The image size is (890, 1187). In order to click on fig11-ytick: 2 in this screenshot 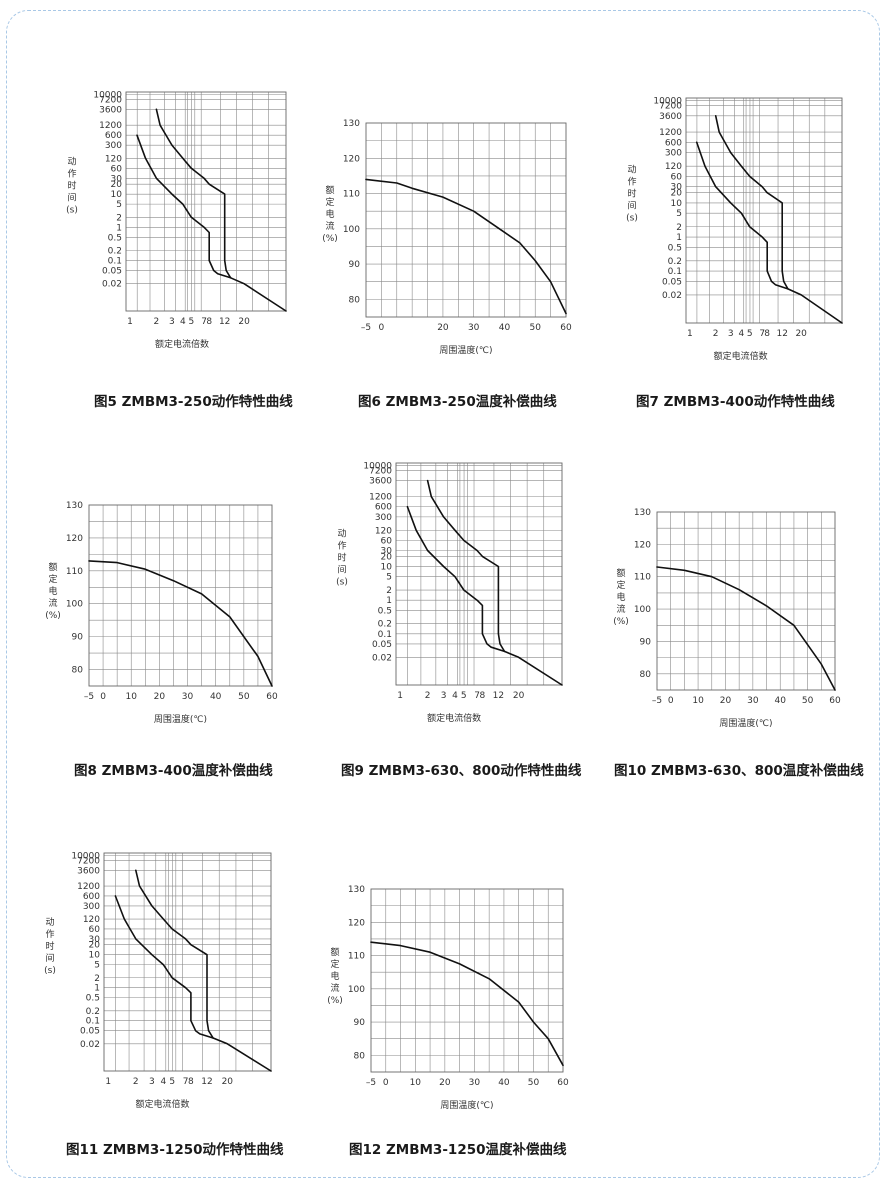, I will do `click(97, 979)`.